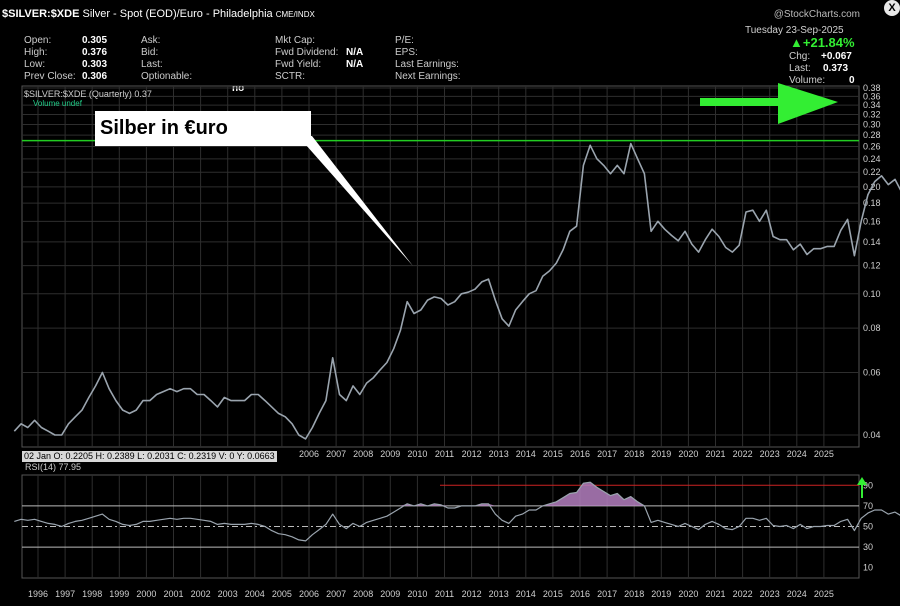 This screenshot has width=900, height=606. What do you see at coordinates (119, 594) in the screenshot?
I see `rsi-x-tick-label: 1999` at bounding box center [119, 594].